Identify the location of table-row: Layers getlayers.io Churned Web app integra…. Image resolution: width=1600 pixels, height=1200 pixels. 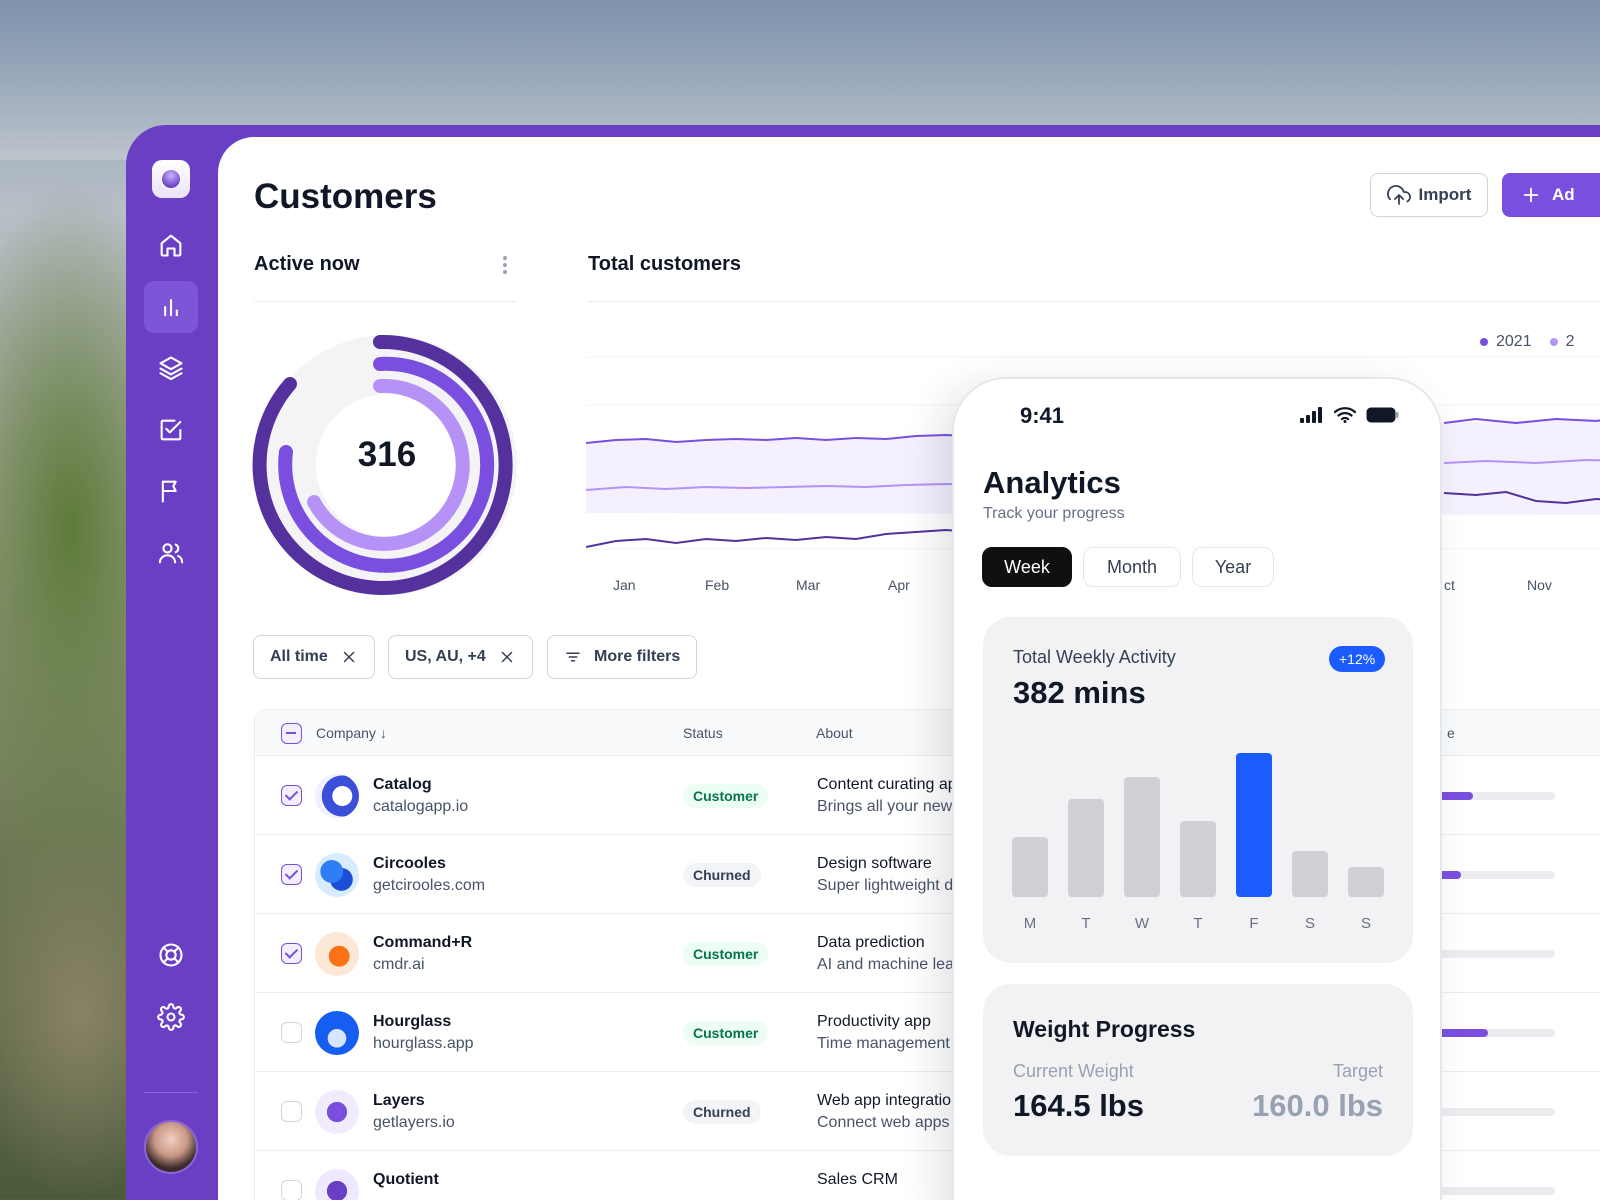
(927, 1111).